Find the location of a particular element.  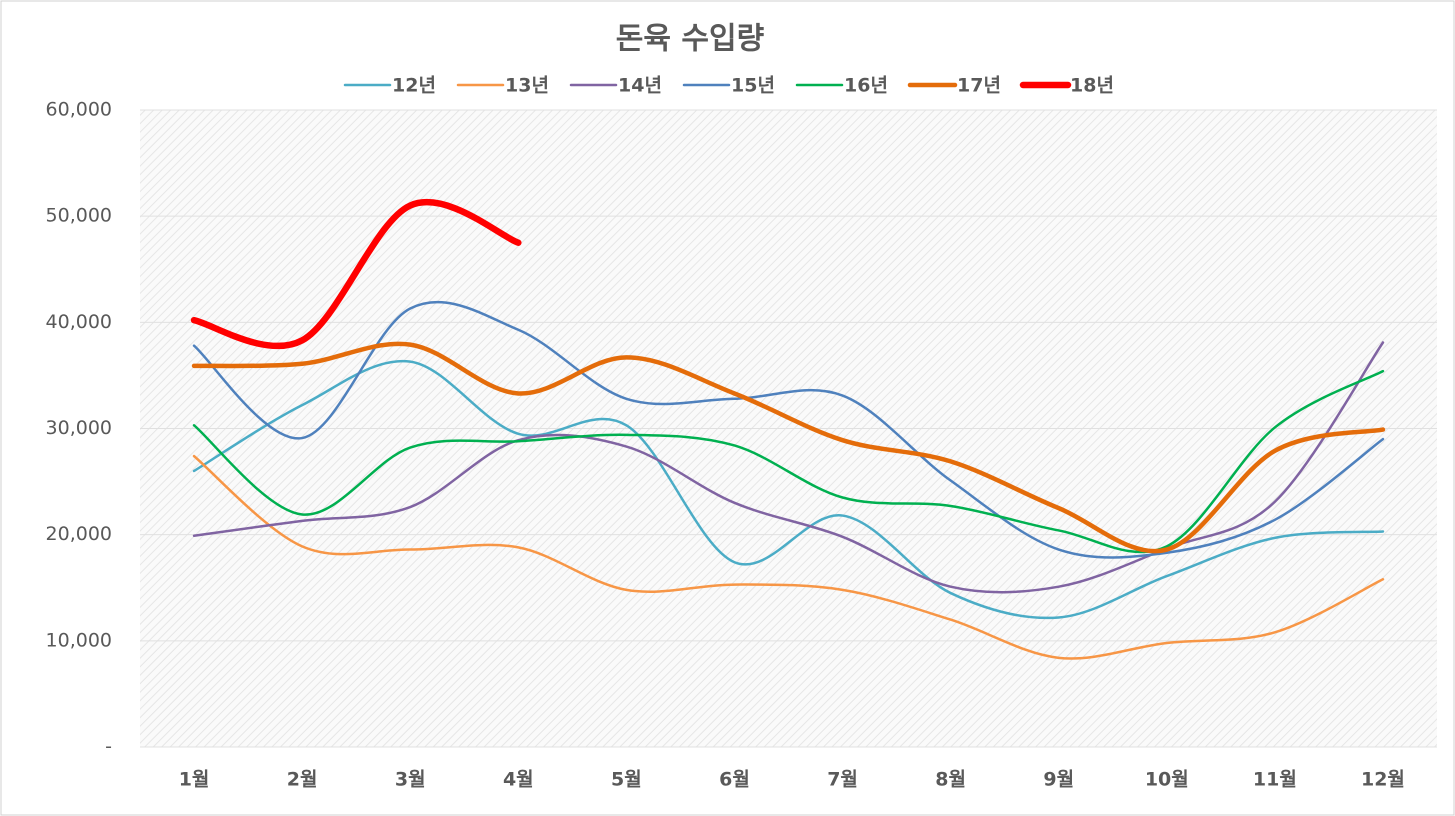

x-tick-label: 3월 is located at coordinates (410, 780).